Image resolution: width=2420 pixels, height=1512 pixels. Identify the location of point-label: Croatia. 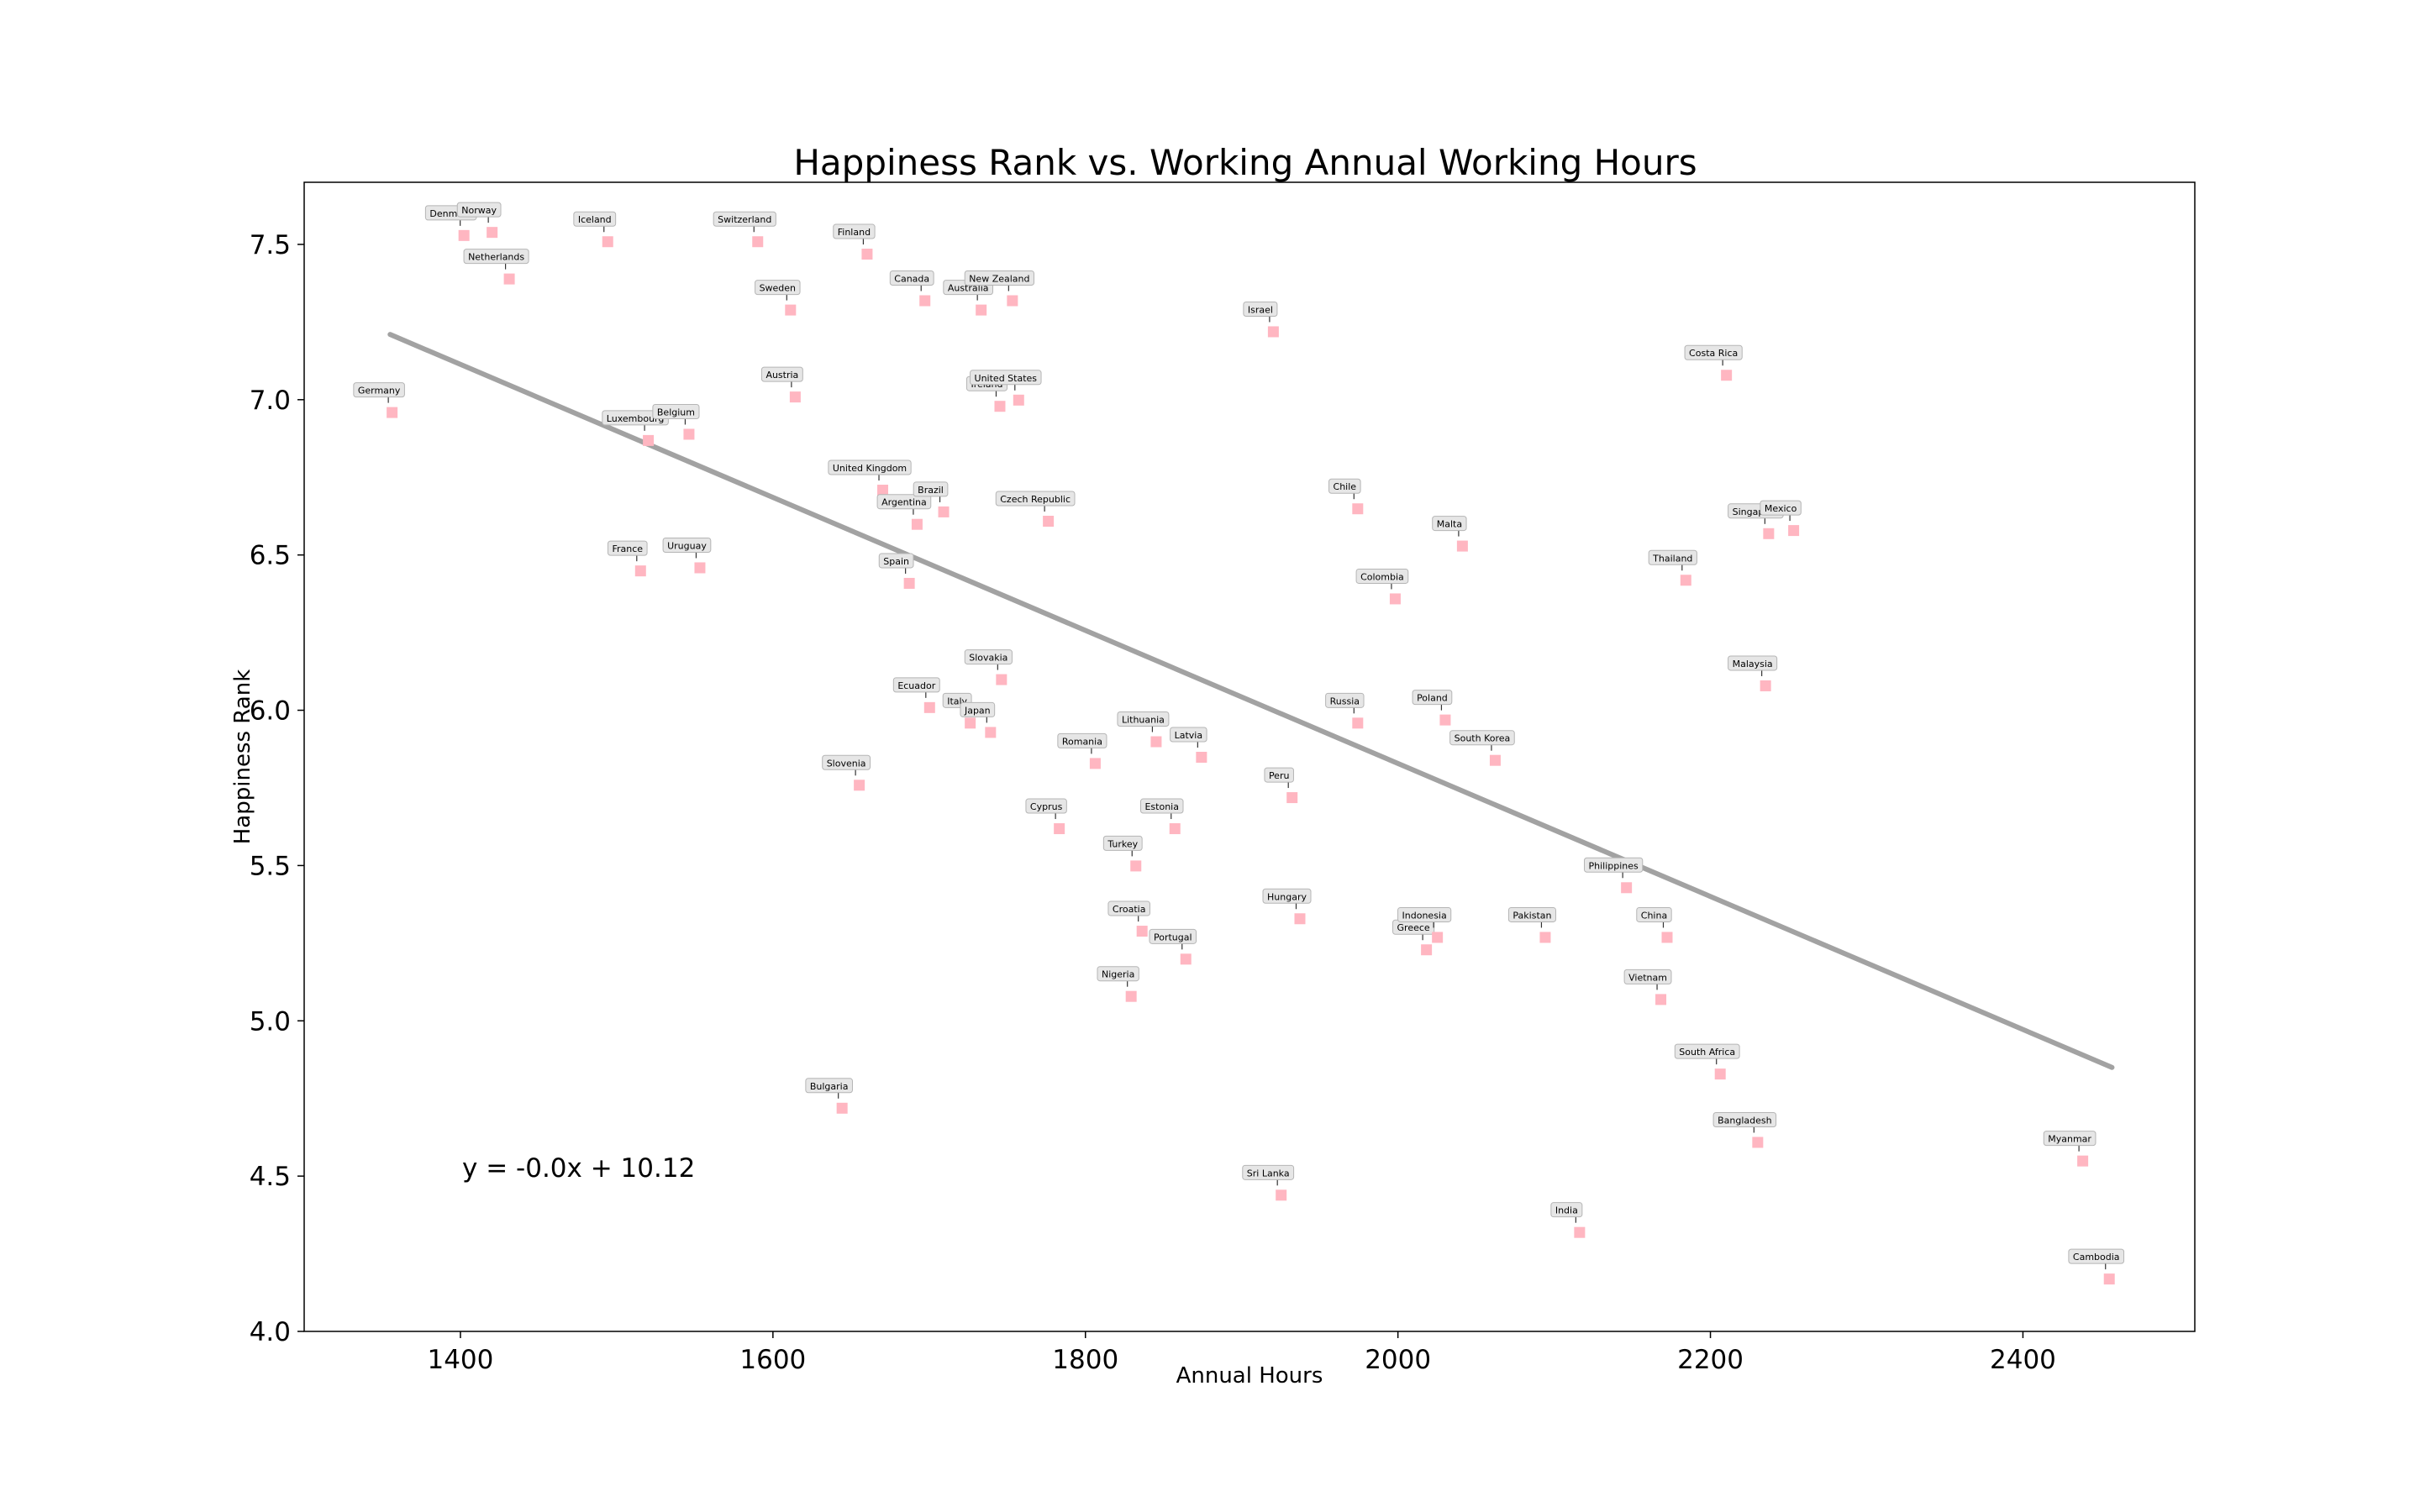
(1128, 908).